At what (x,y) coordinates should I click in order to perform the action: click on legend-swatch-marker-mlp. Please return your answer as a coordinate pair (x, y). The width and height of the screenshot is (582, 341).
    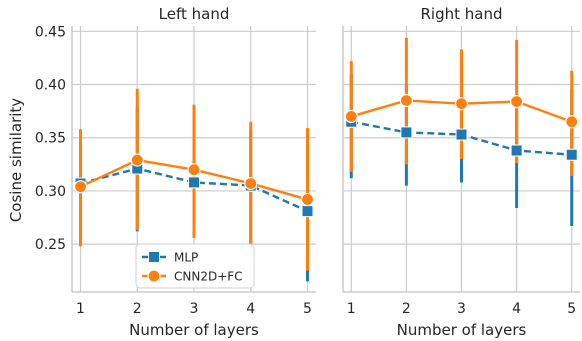
    Looking at the image, I should click on (154, 257).